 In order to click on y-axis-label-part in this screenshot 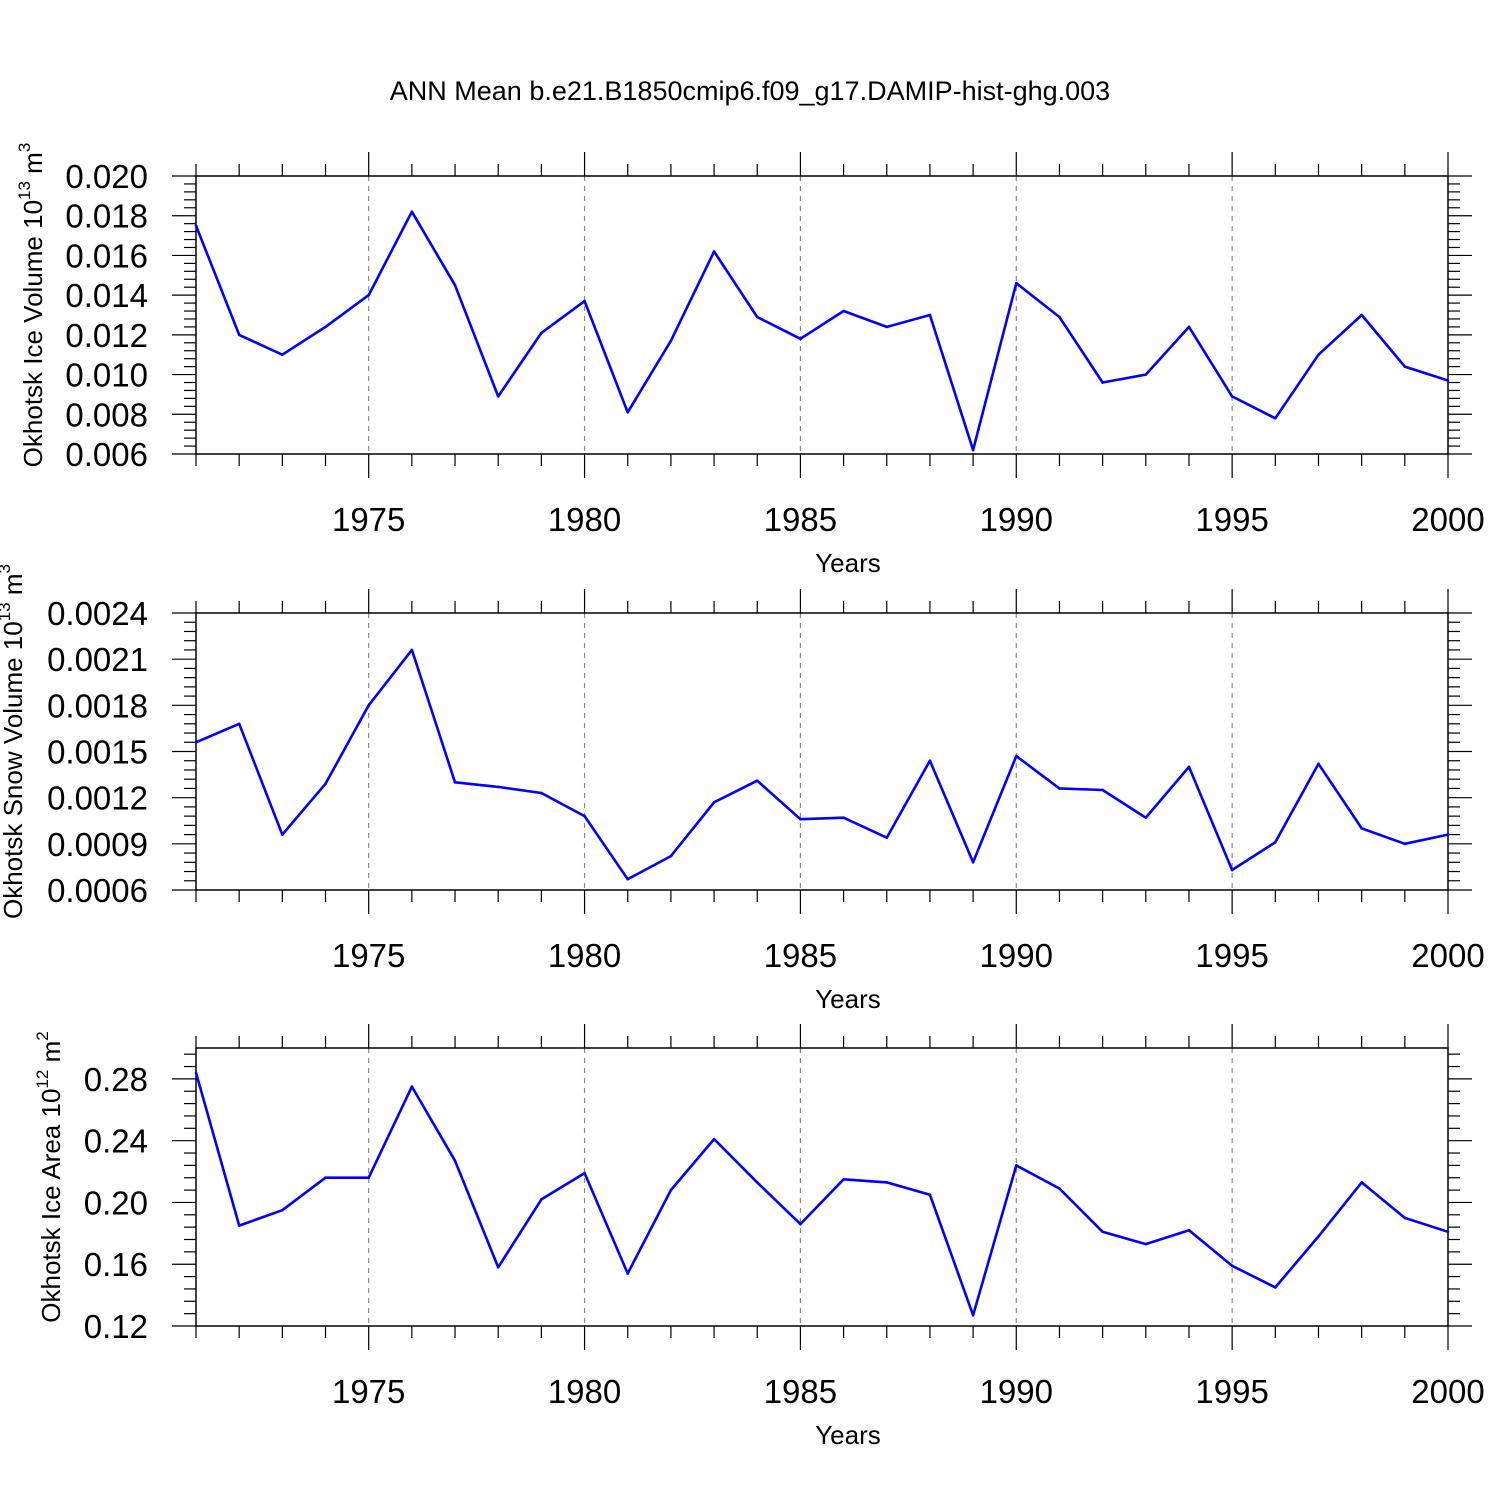, I will do `click(51, 1065)`.